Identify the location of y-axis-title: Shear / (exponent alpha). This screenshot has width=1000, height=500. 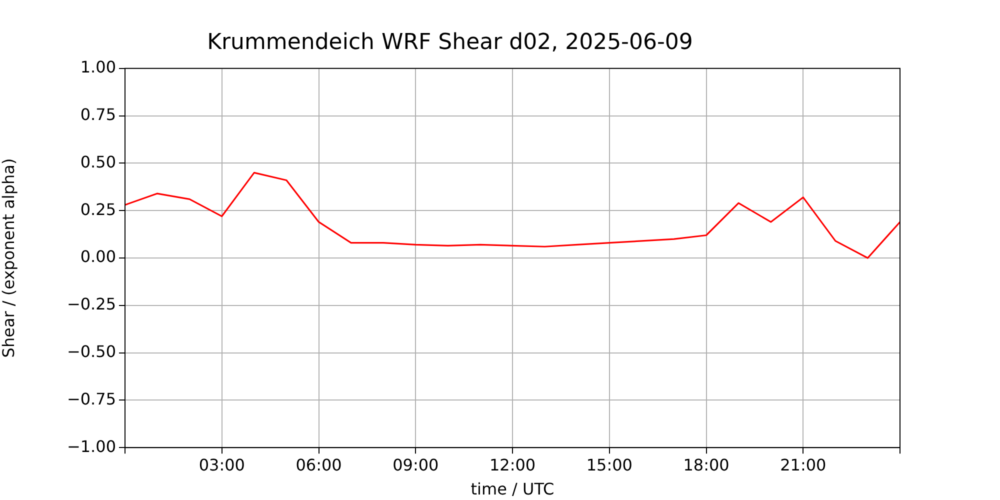
(9, 258).